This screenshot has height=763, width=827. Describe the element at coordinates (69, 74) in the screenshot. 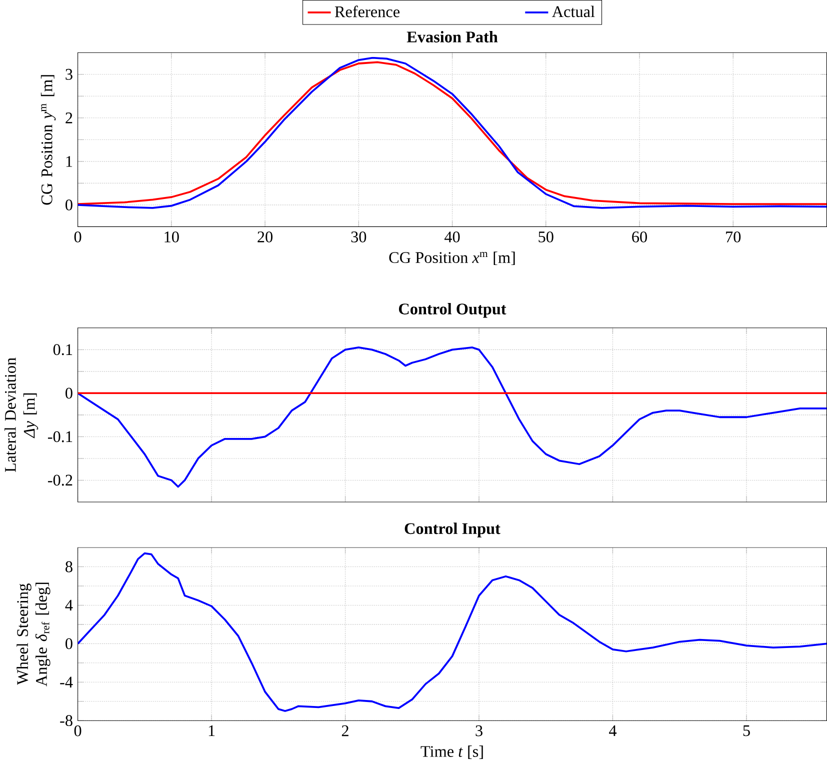

I see `y-tick-label: 3` at that location.